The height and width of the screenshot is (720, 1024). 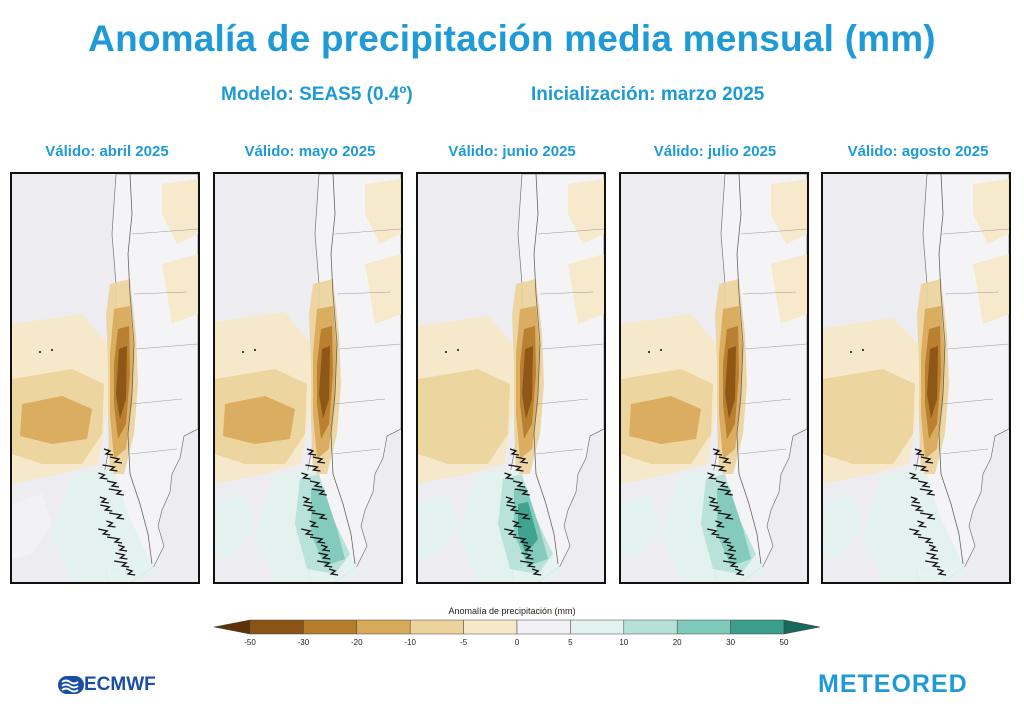 I want to click on colorbar-tick-label: 0, so click(x=517, y=642).